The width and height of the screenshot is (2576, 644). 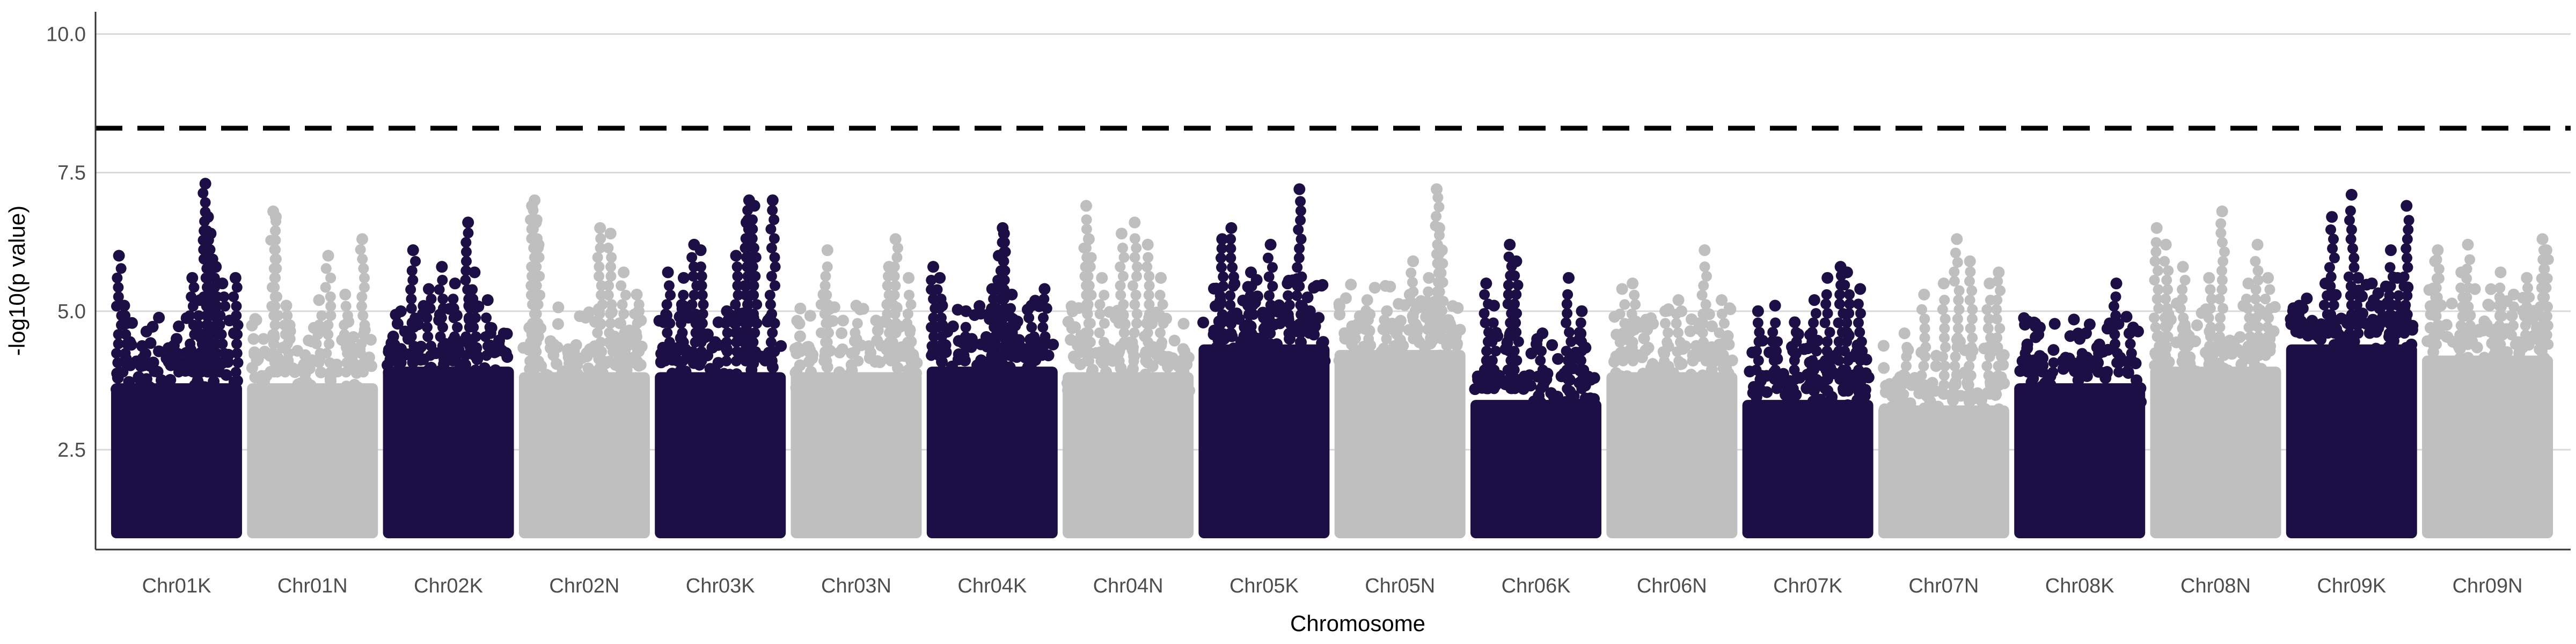 I want to click on x-tick-label-Chr01K: Chr01K, so click(x=176, y=586).